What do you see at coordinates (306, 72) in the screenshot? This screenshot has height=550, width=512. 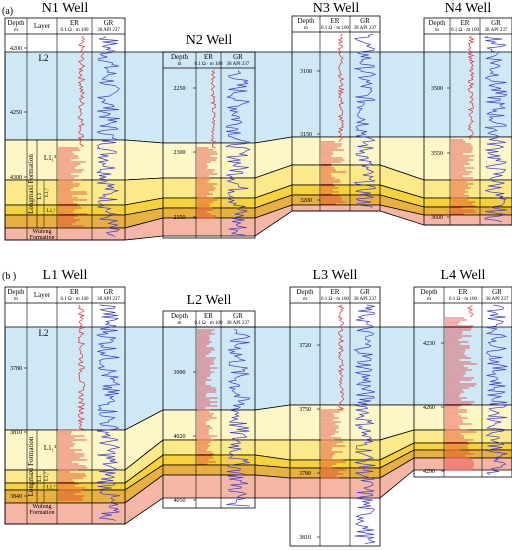 I see `depth-label: 3100` at bounding box center [306, 72].